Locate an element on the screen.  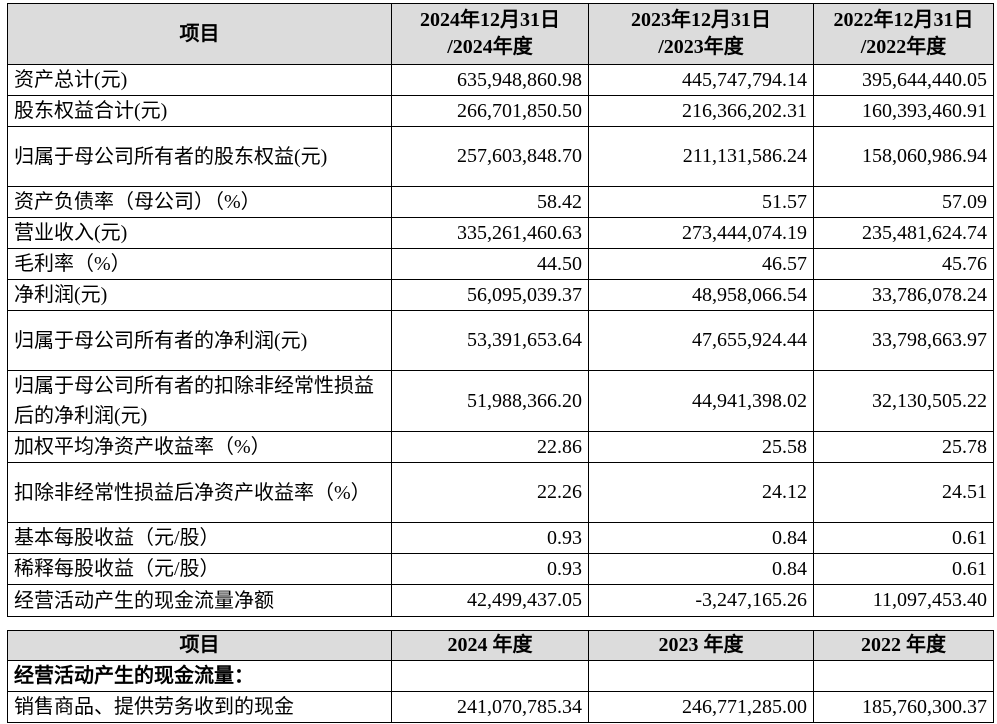
row-label: 股东权益合计(元) is located at coordinates (199, 111).